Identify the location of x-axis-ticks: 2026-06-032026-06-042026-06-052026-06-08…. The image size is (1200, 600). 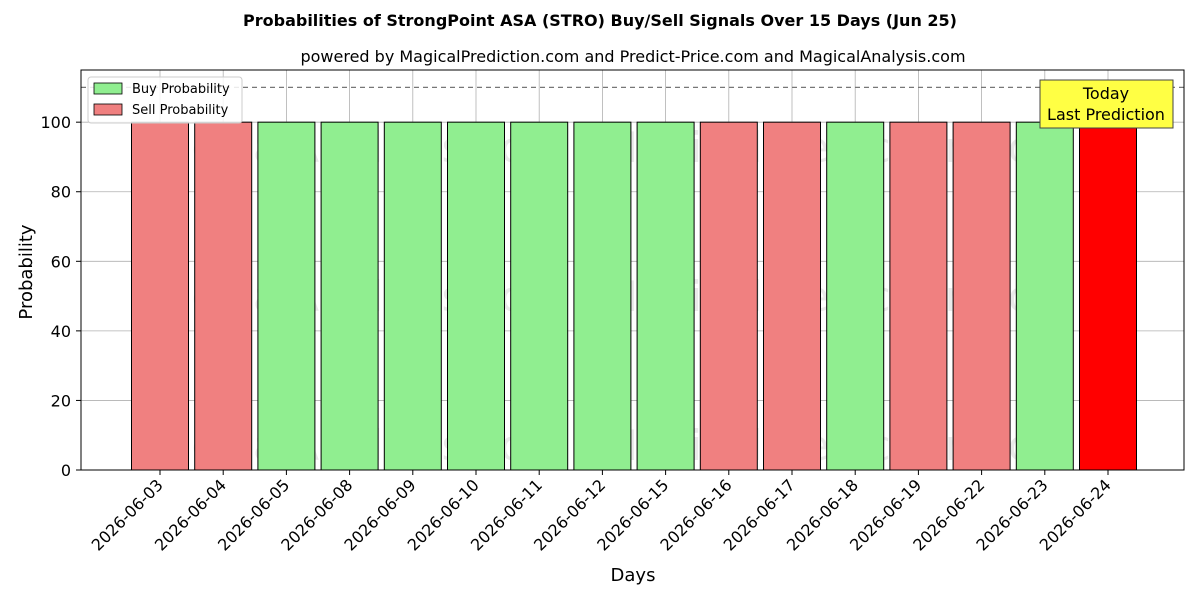
(601, 512).